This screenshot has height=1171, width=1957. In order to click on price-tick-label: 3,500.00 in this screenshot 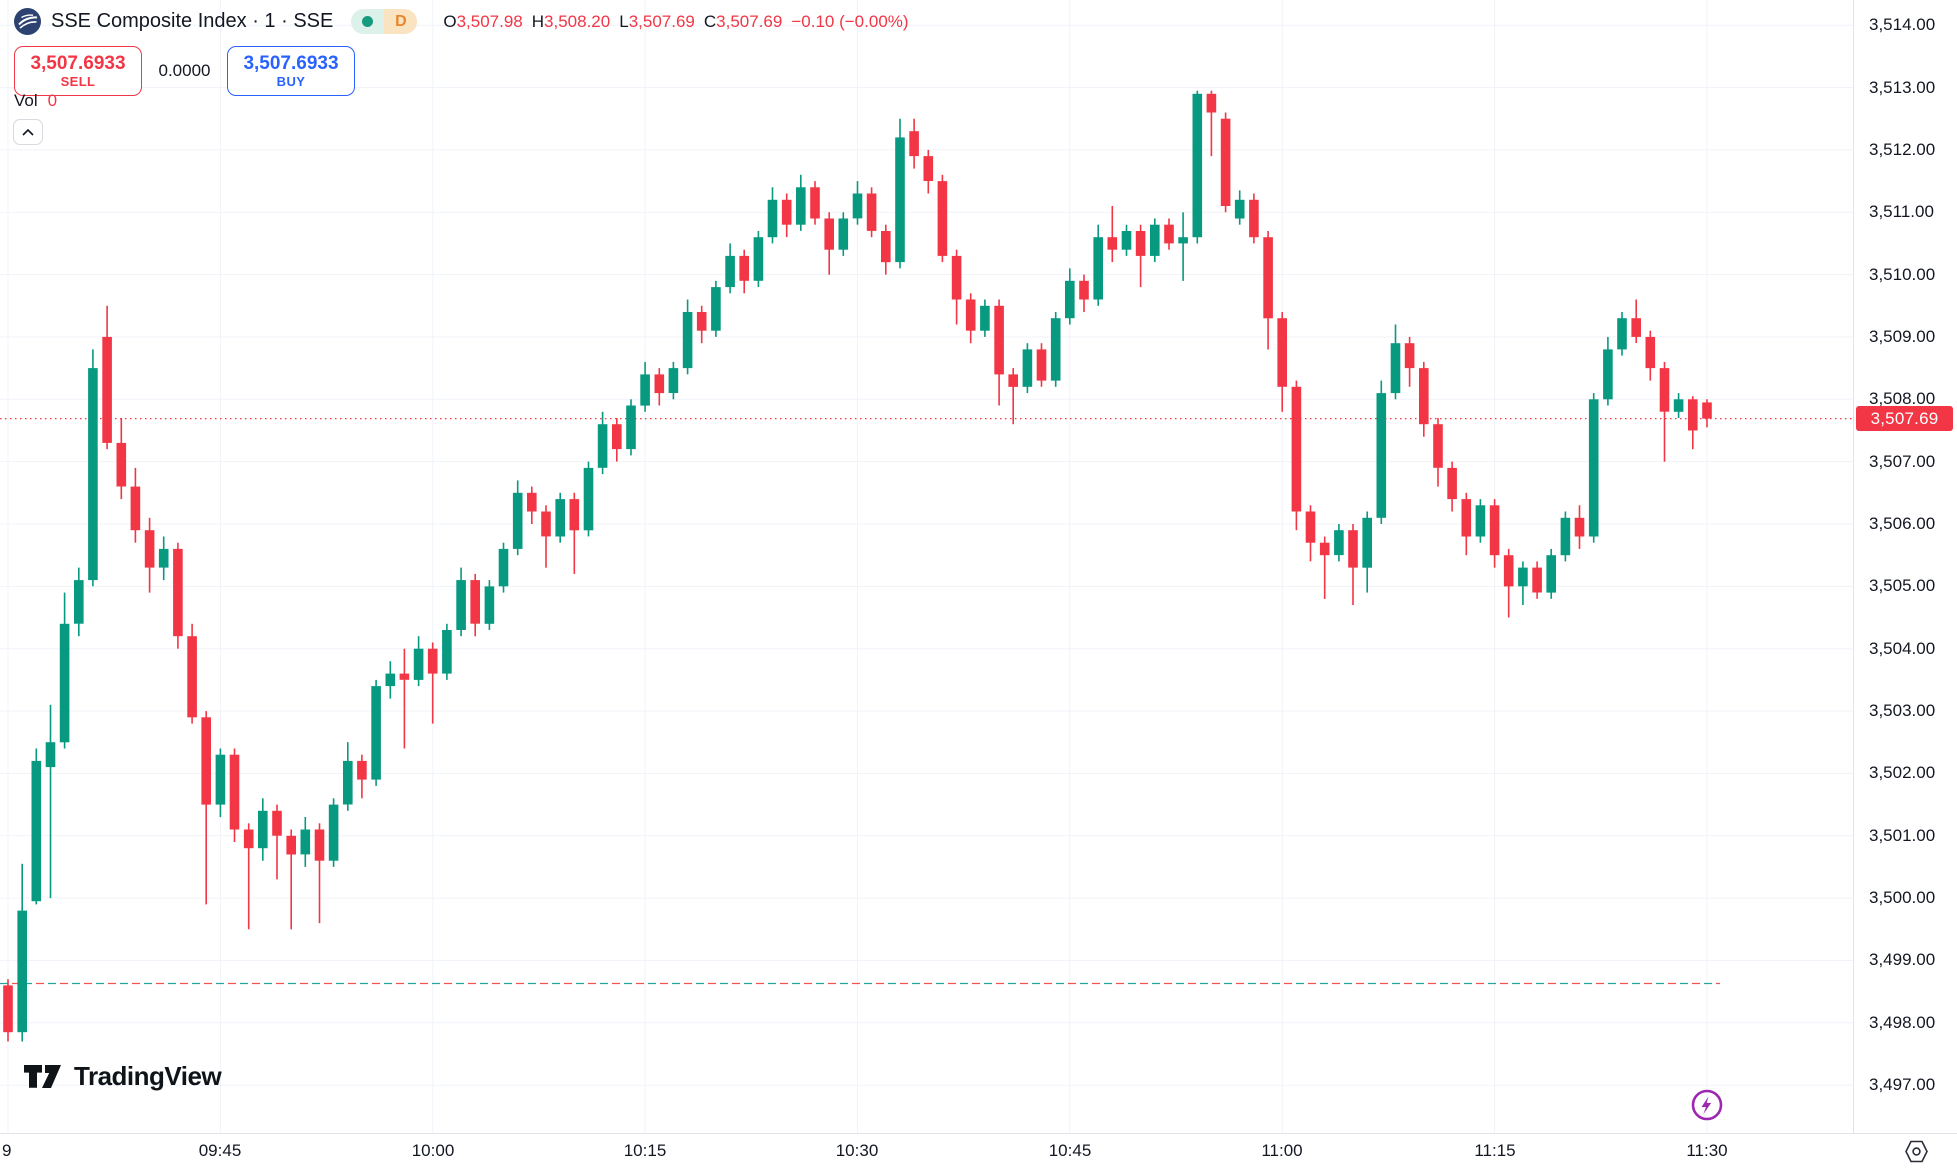, I will do `click(1902, 897)`.